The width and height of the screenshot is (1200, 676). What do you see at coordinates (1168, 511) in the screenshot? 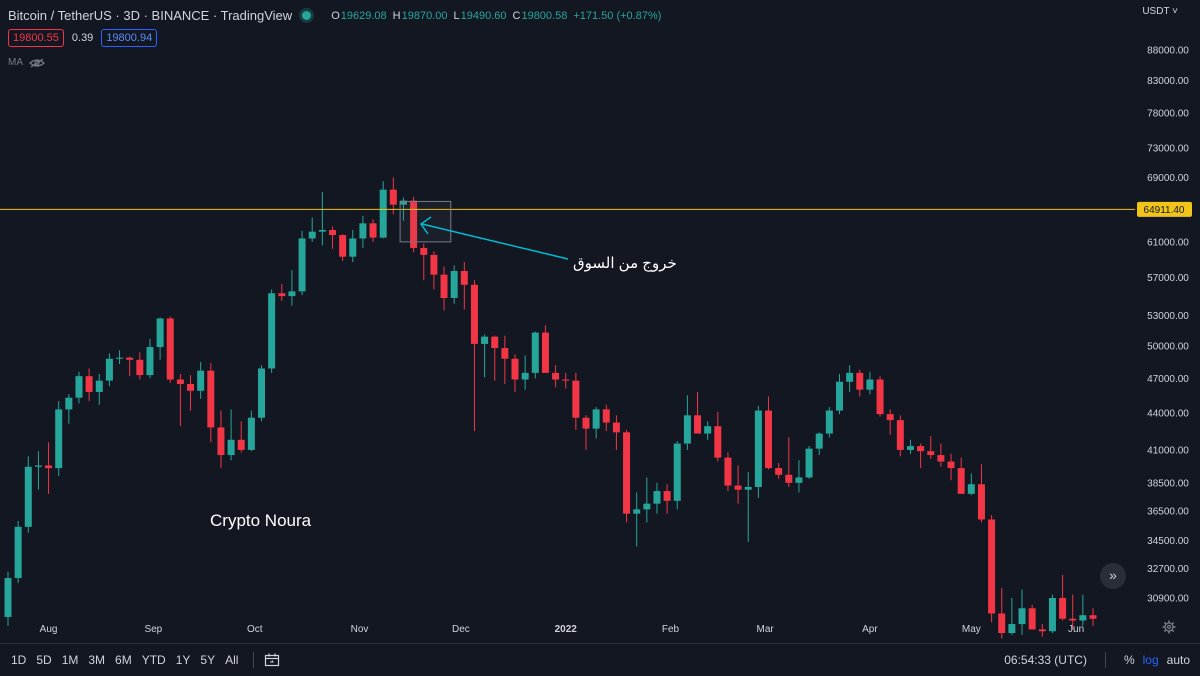
I see `price-tick-label: 36500.00` at bounding box center [1168, 511].